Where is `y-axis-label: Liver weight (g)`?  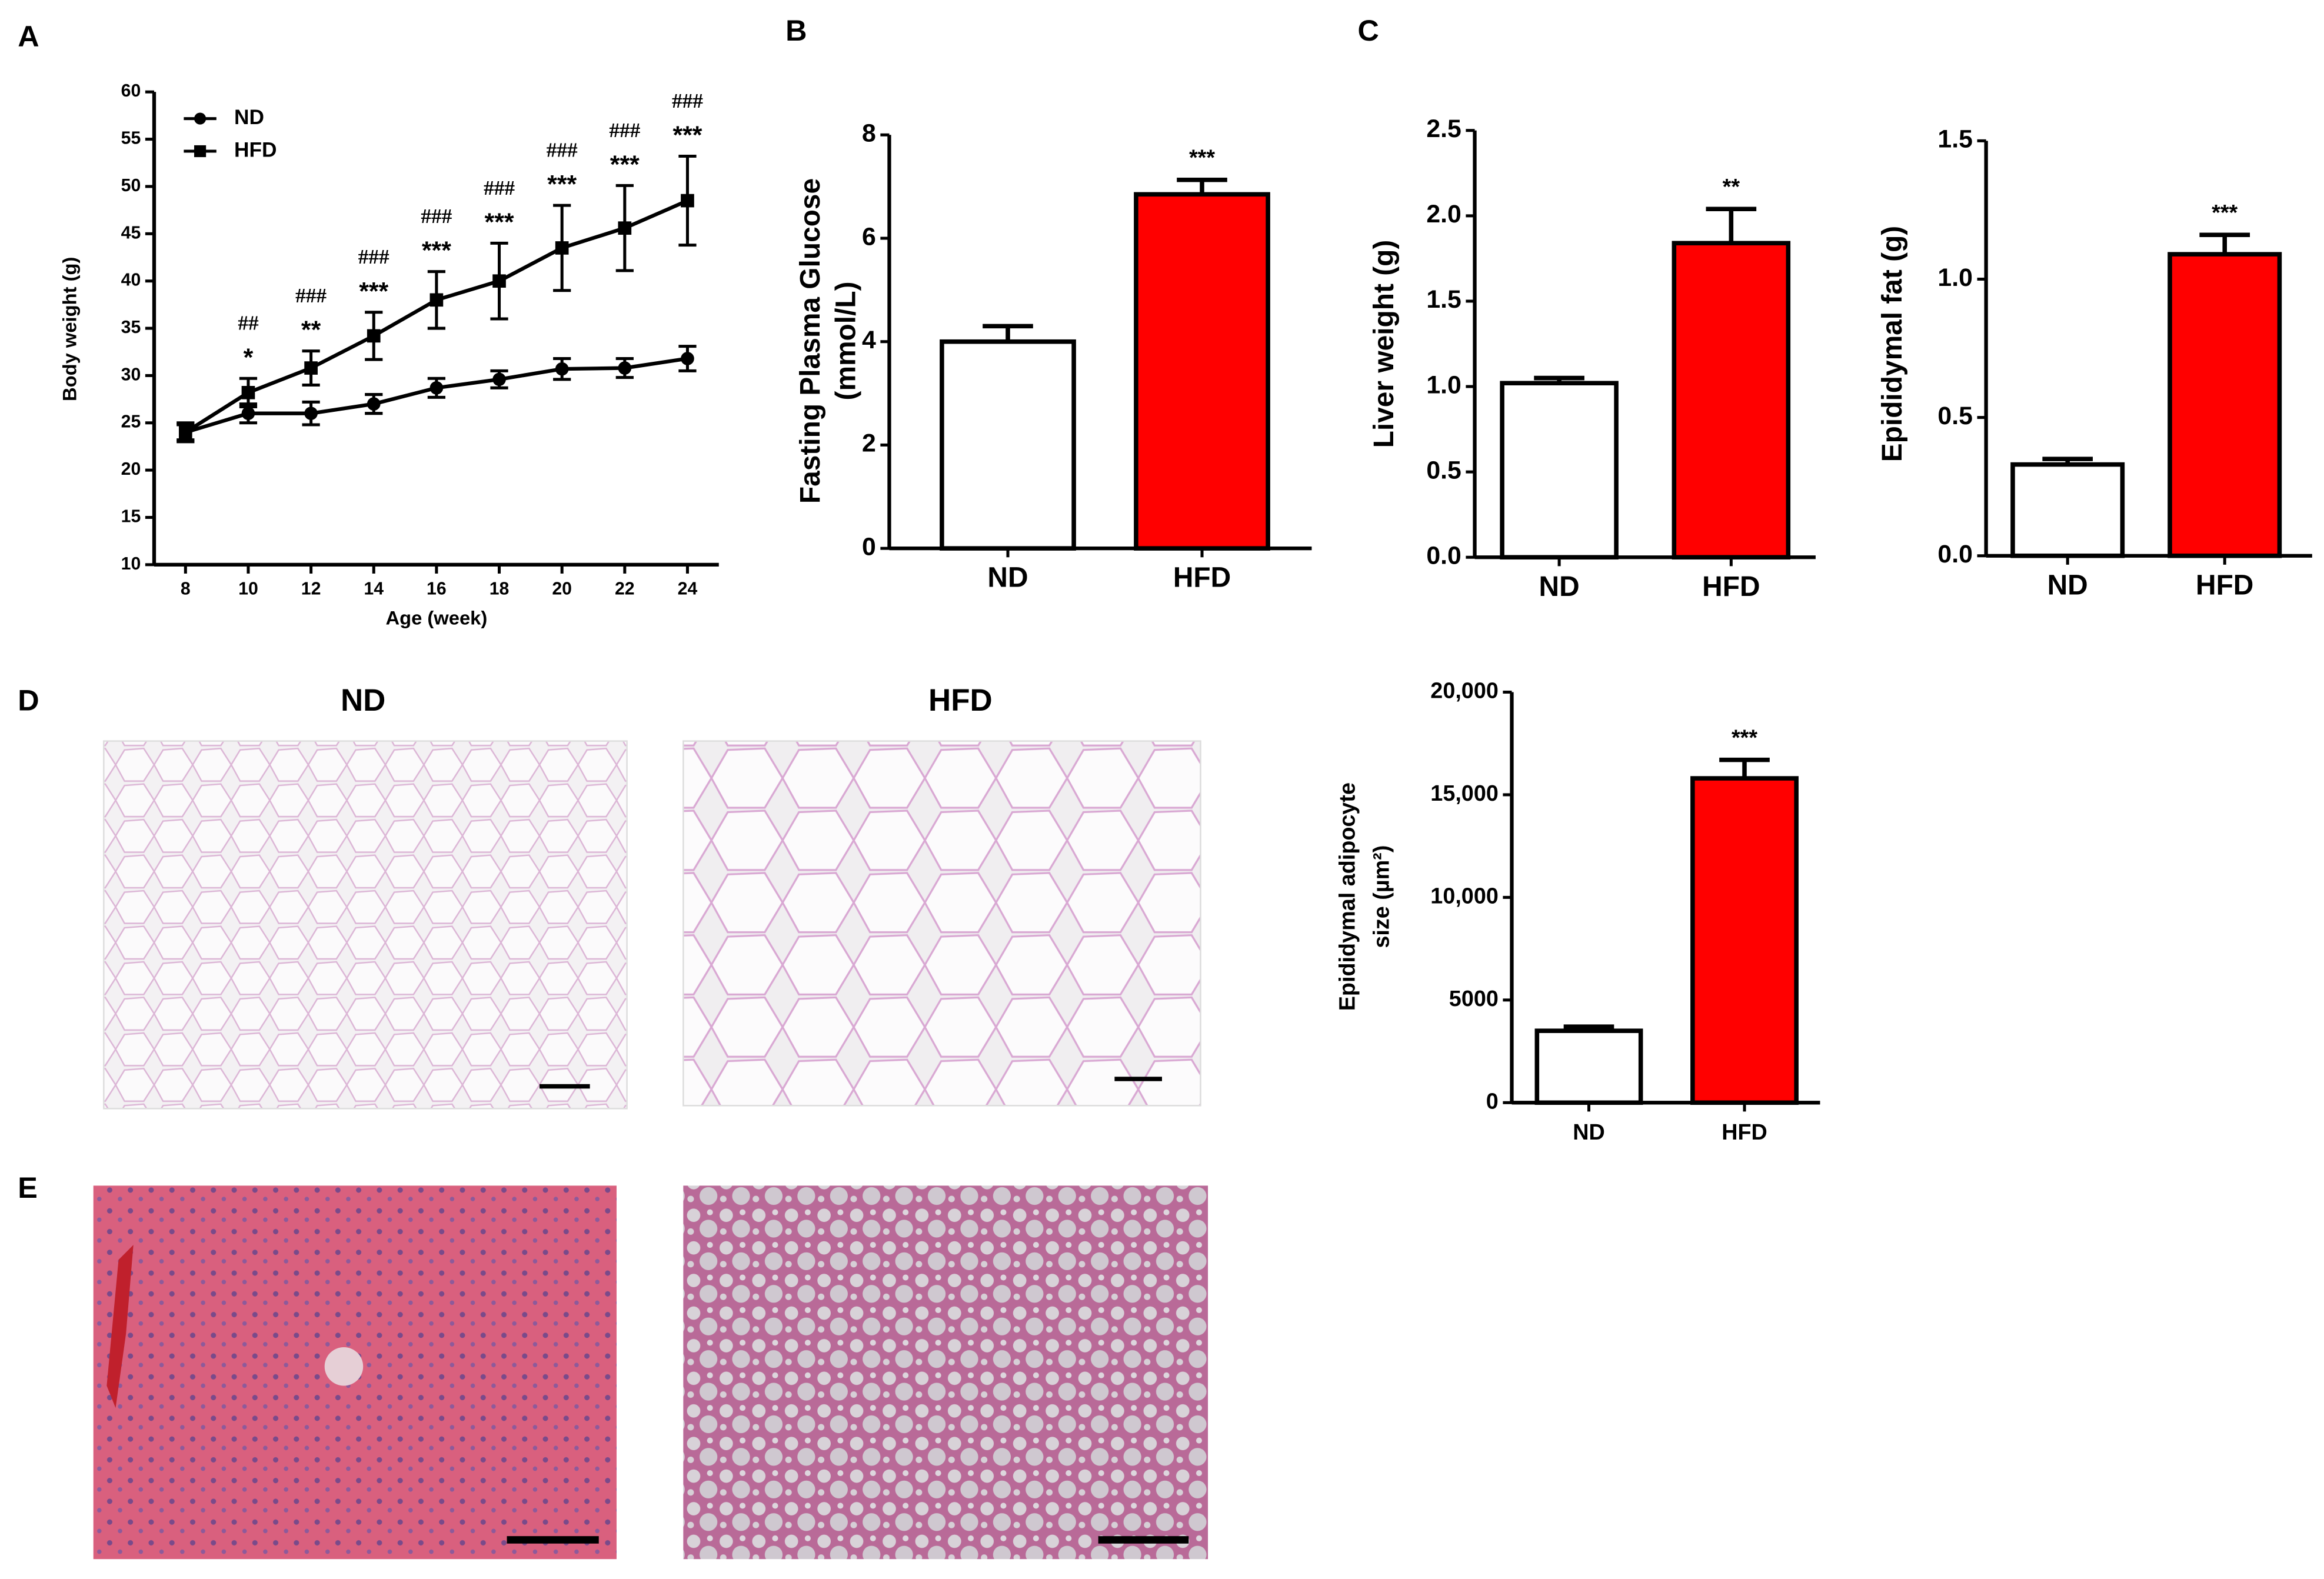
y-axis-label: Liver weight (g) is located at coordinates (1385, 344).